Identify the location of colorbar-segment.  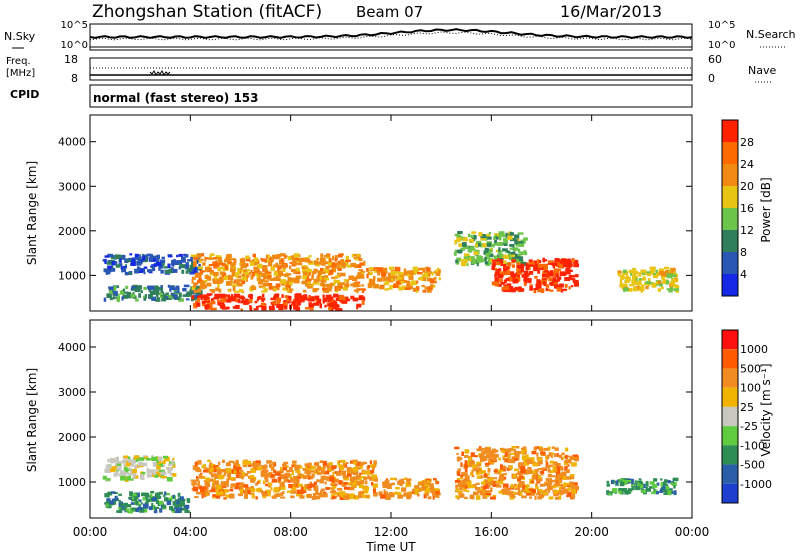
(730, 455).